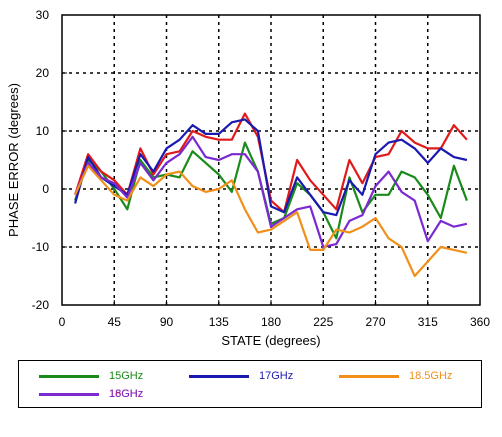  Describe the element at coordinates (276, 376) in the screenshot. I see `legend-label: 17GHz` at that location.